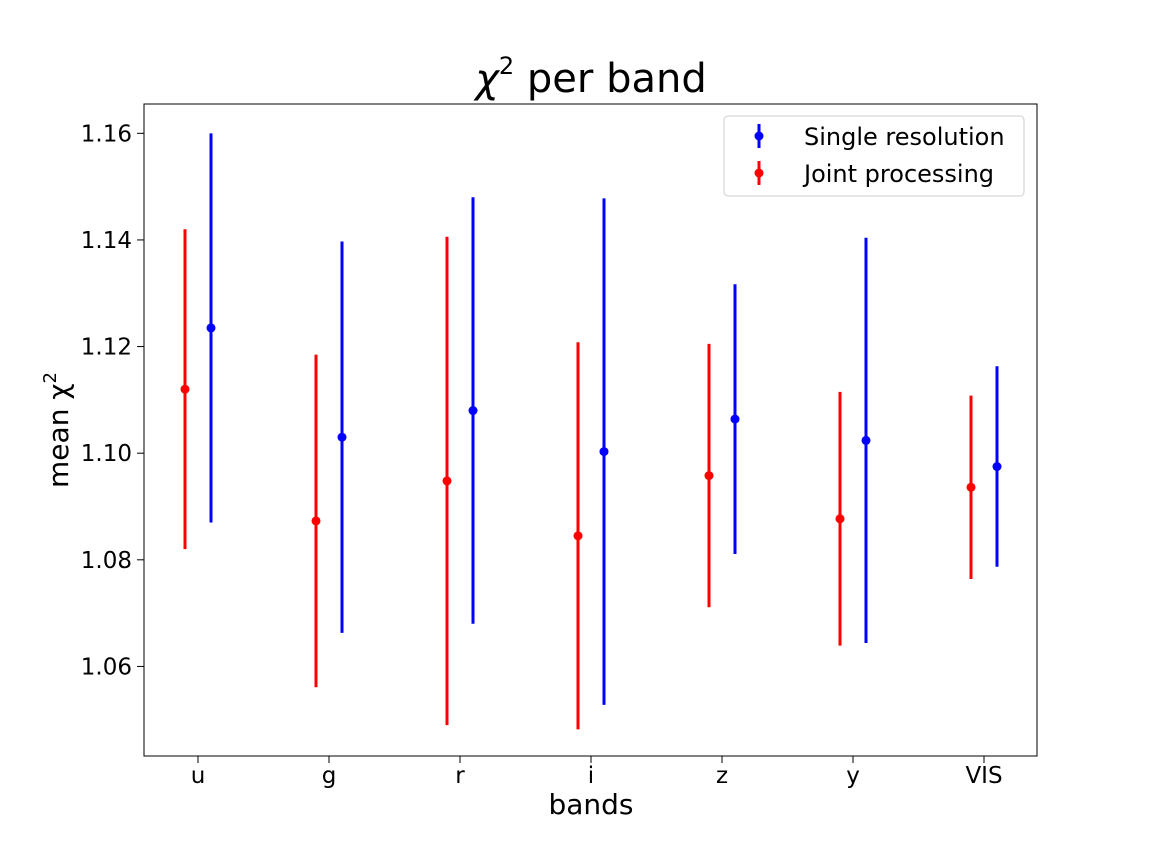 The width and height of the screenshot is (1152, 864). I want to click on legend: Single resolution Joint processing, so click(874, 156).